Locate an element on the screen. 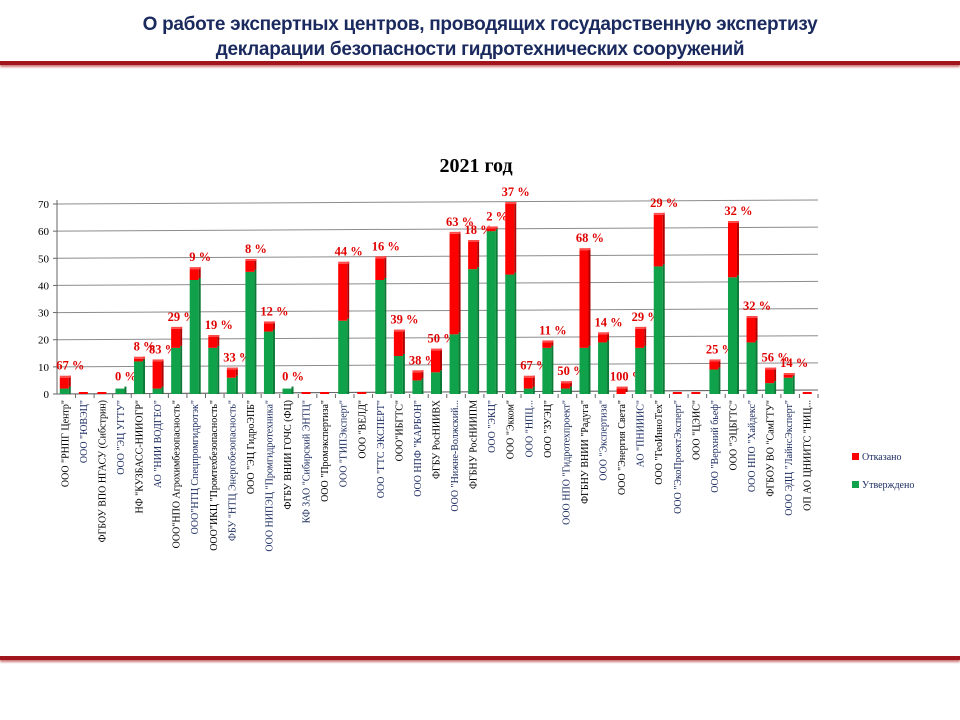  data-label: 0 % is located at coordinates (126, 377).